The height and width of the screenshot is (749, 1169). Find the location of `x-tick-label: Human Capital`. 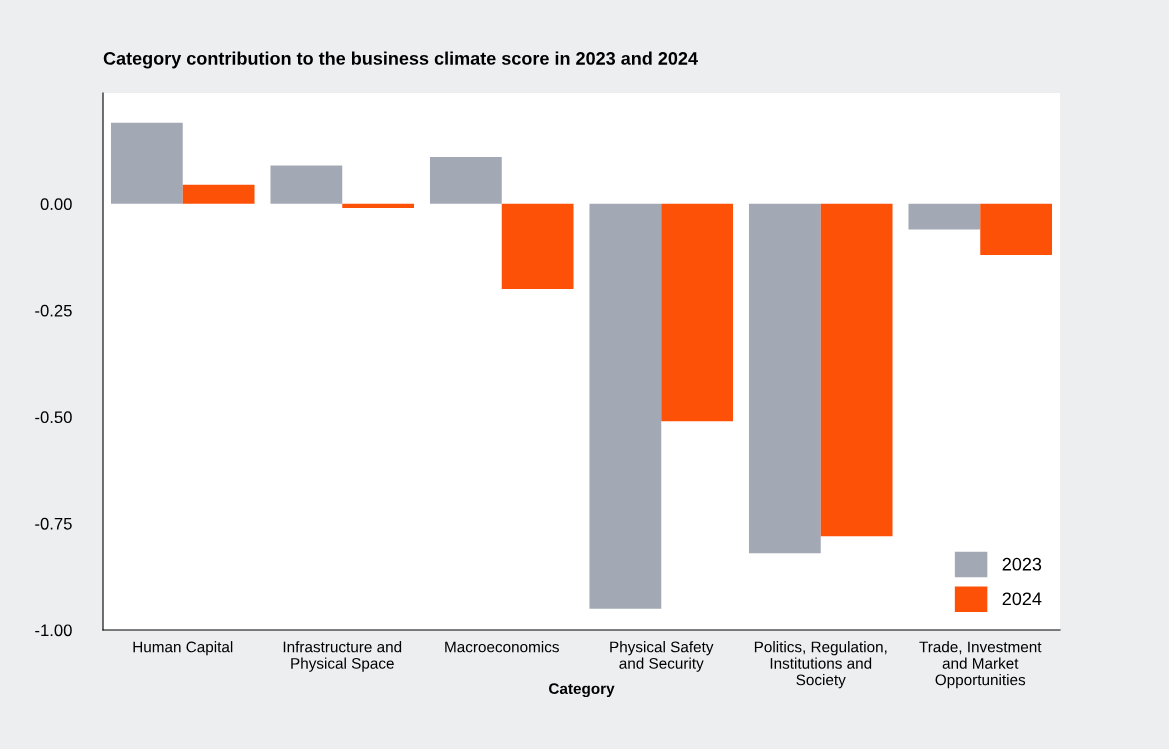

x-tick-label: Human Capital is located at coordinates (183, 648).